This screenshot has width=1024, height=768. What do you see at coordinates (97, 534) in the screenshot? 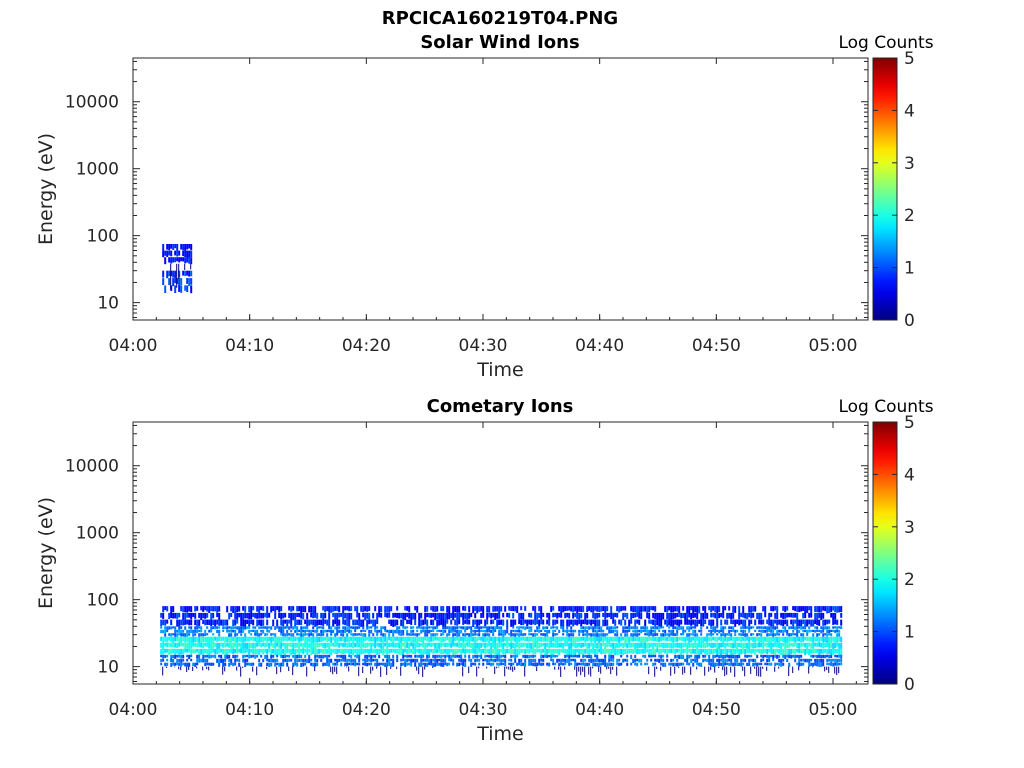
I see `y-tick-label: 1000` at bounding box center [97, 534].